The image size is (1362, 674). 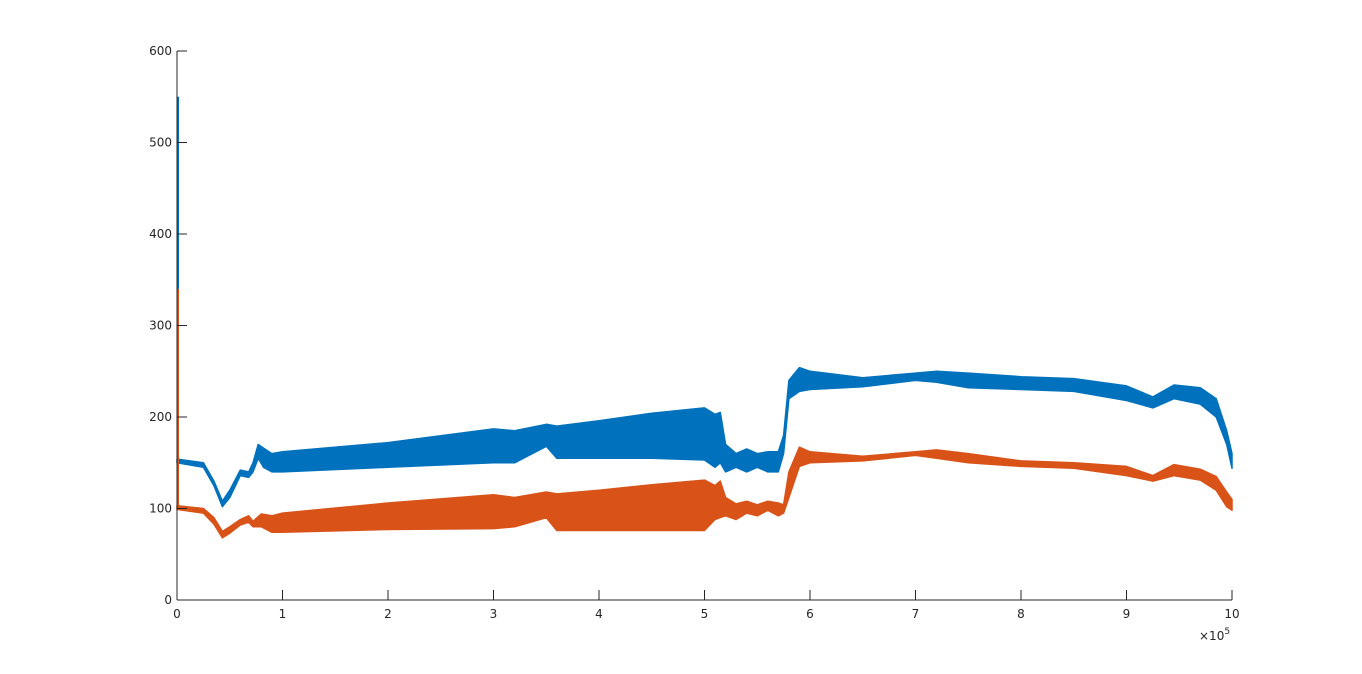 I want to click on x-exponent-power: 5, so click(x=1227, y=632).